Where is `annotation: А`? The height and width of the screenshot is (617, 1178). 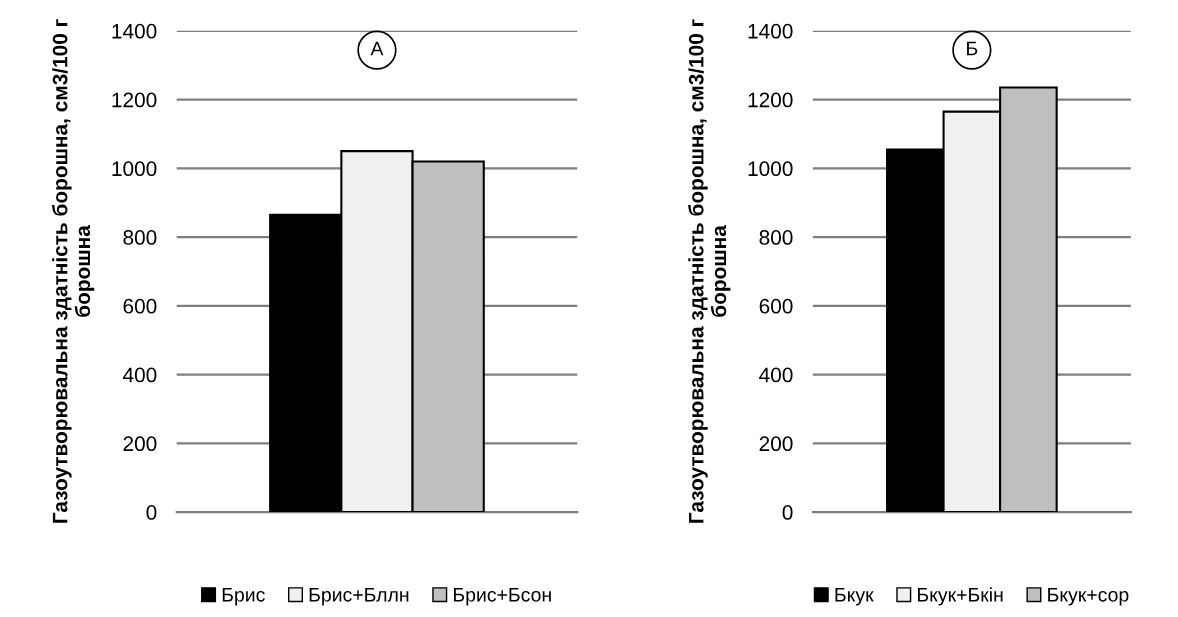 annotation: А is located at coordinates (377, 48).